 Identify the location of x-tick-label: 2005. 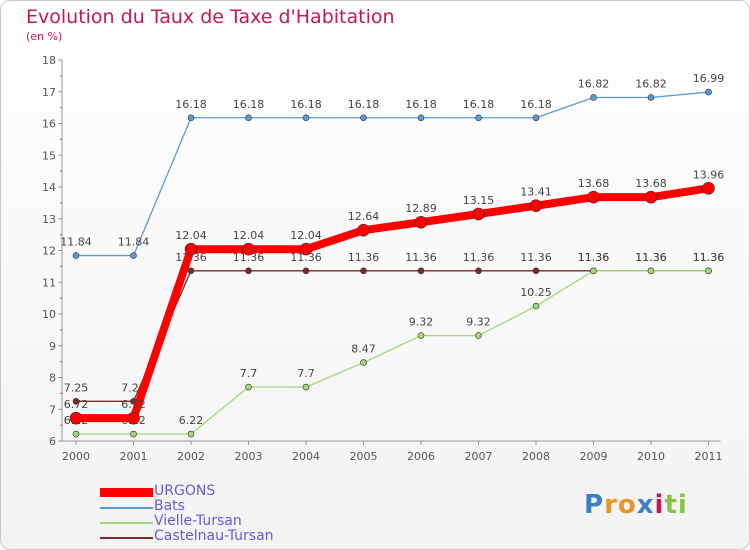
(364, 456).